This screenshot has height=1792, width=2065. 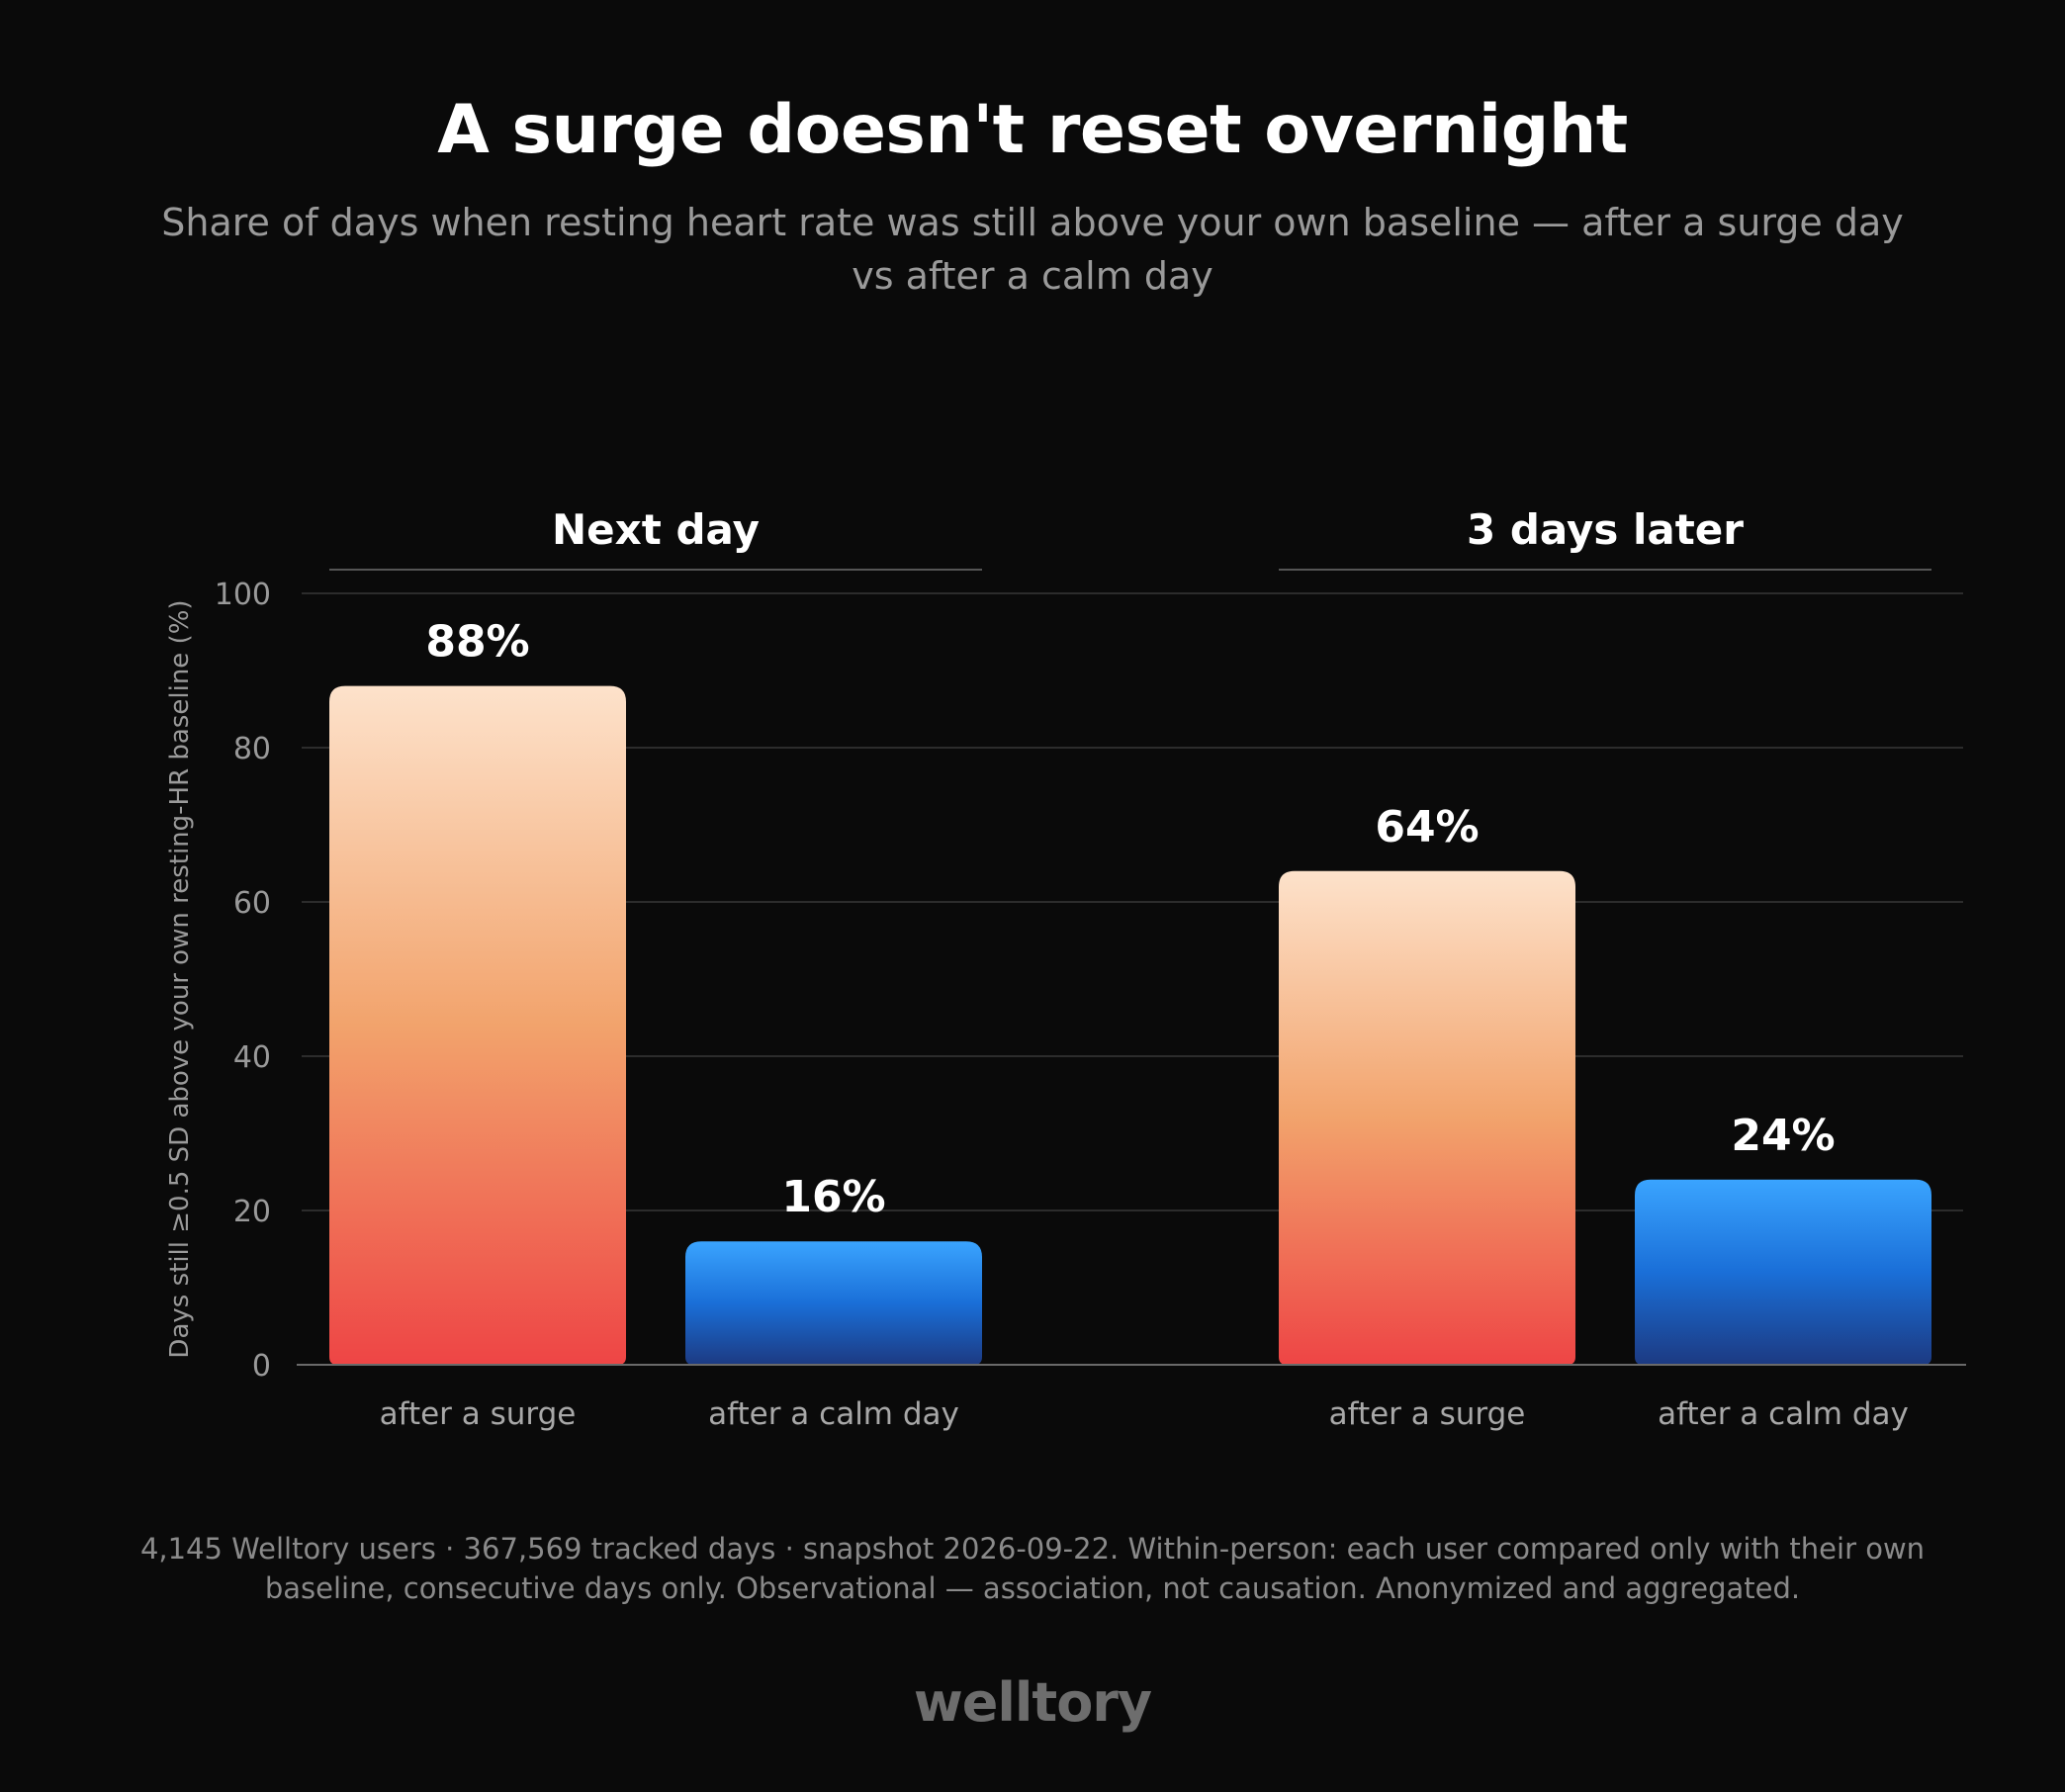 I want to click on y-axis-ticks: 0 20 40 60 80 100, so click(x=243, y=981).